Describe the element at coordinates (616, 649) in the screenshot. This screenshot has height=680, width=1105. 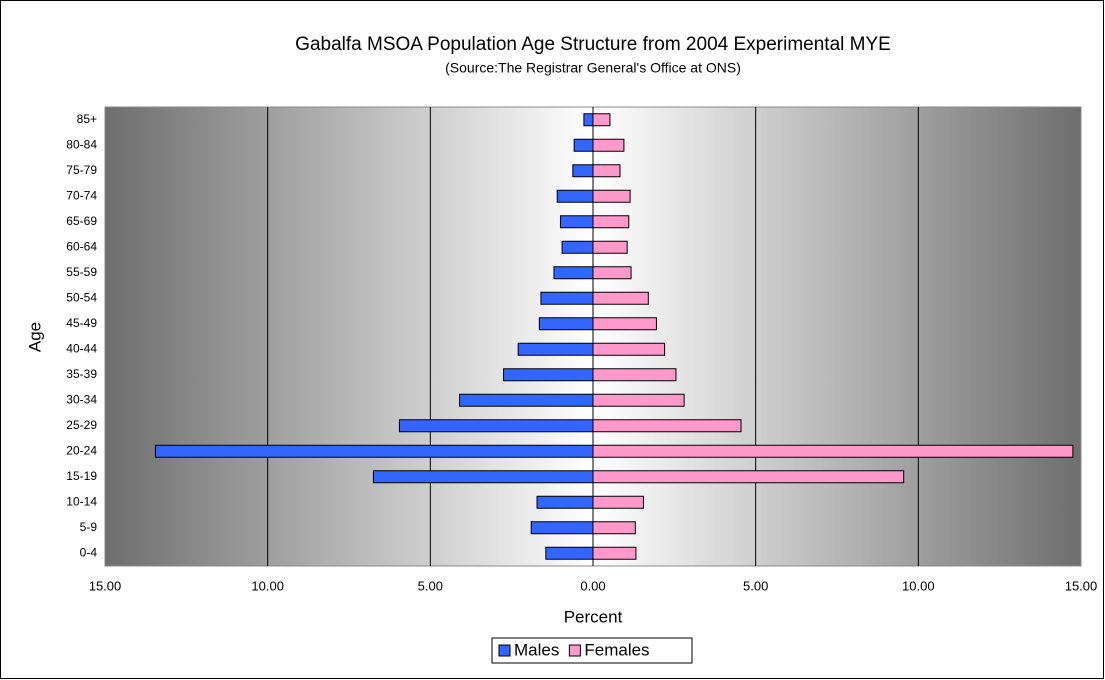
I see `legend-label: Females` at that location.